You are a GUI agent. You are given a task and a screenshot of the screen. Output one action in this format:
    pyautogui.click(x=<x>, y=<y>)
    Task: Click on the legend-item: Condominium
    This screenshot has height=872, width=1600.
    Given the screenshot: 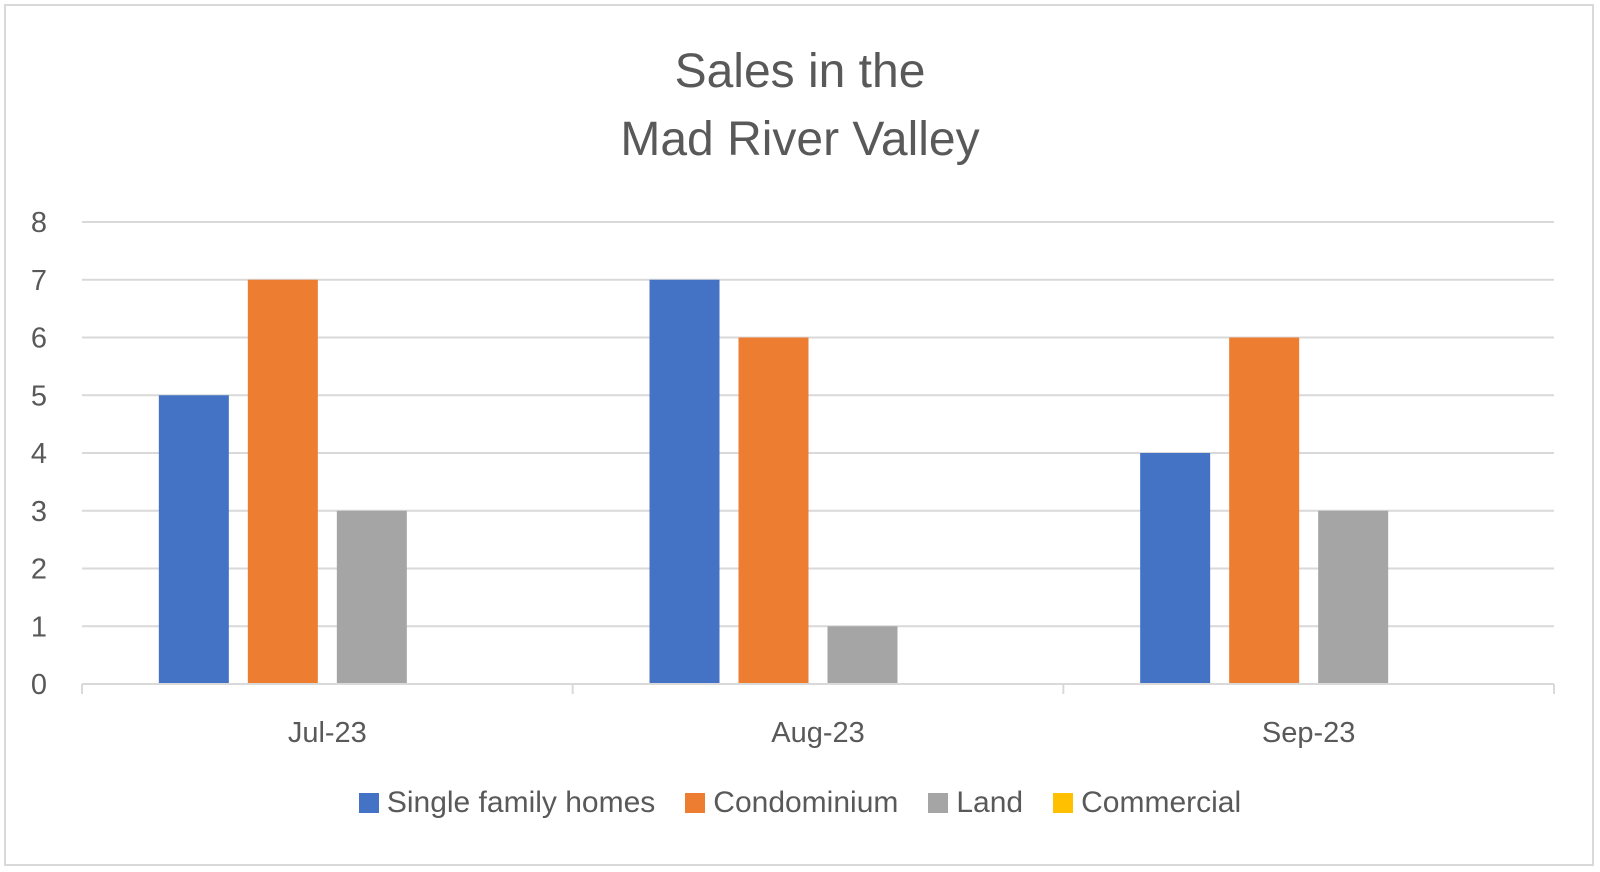 What is the action you would take?
    pyautogui.click(x=791, y=803)
    